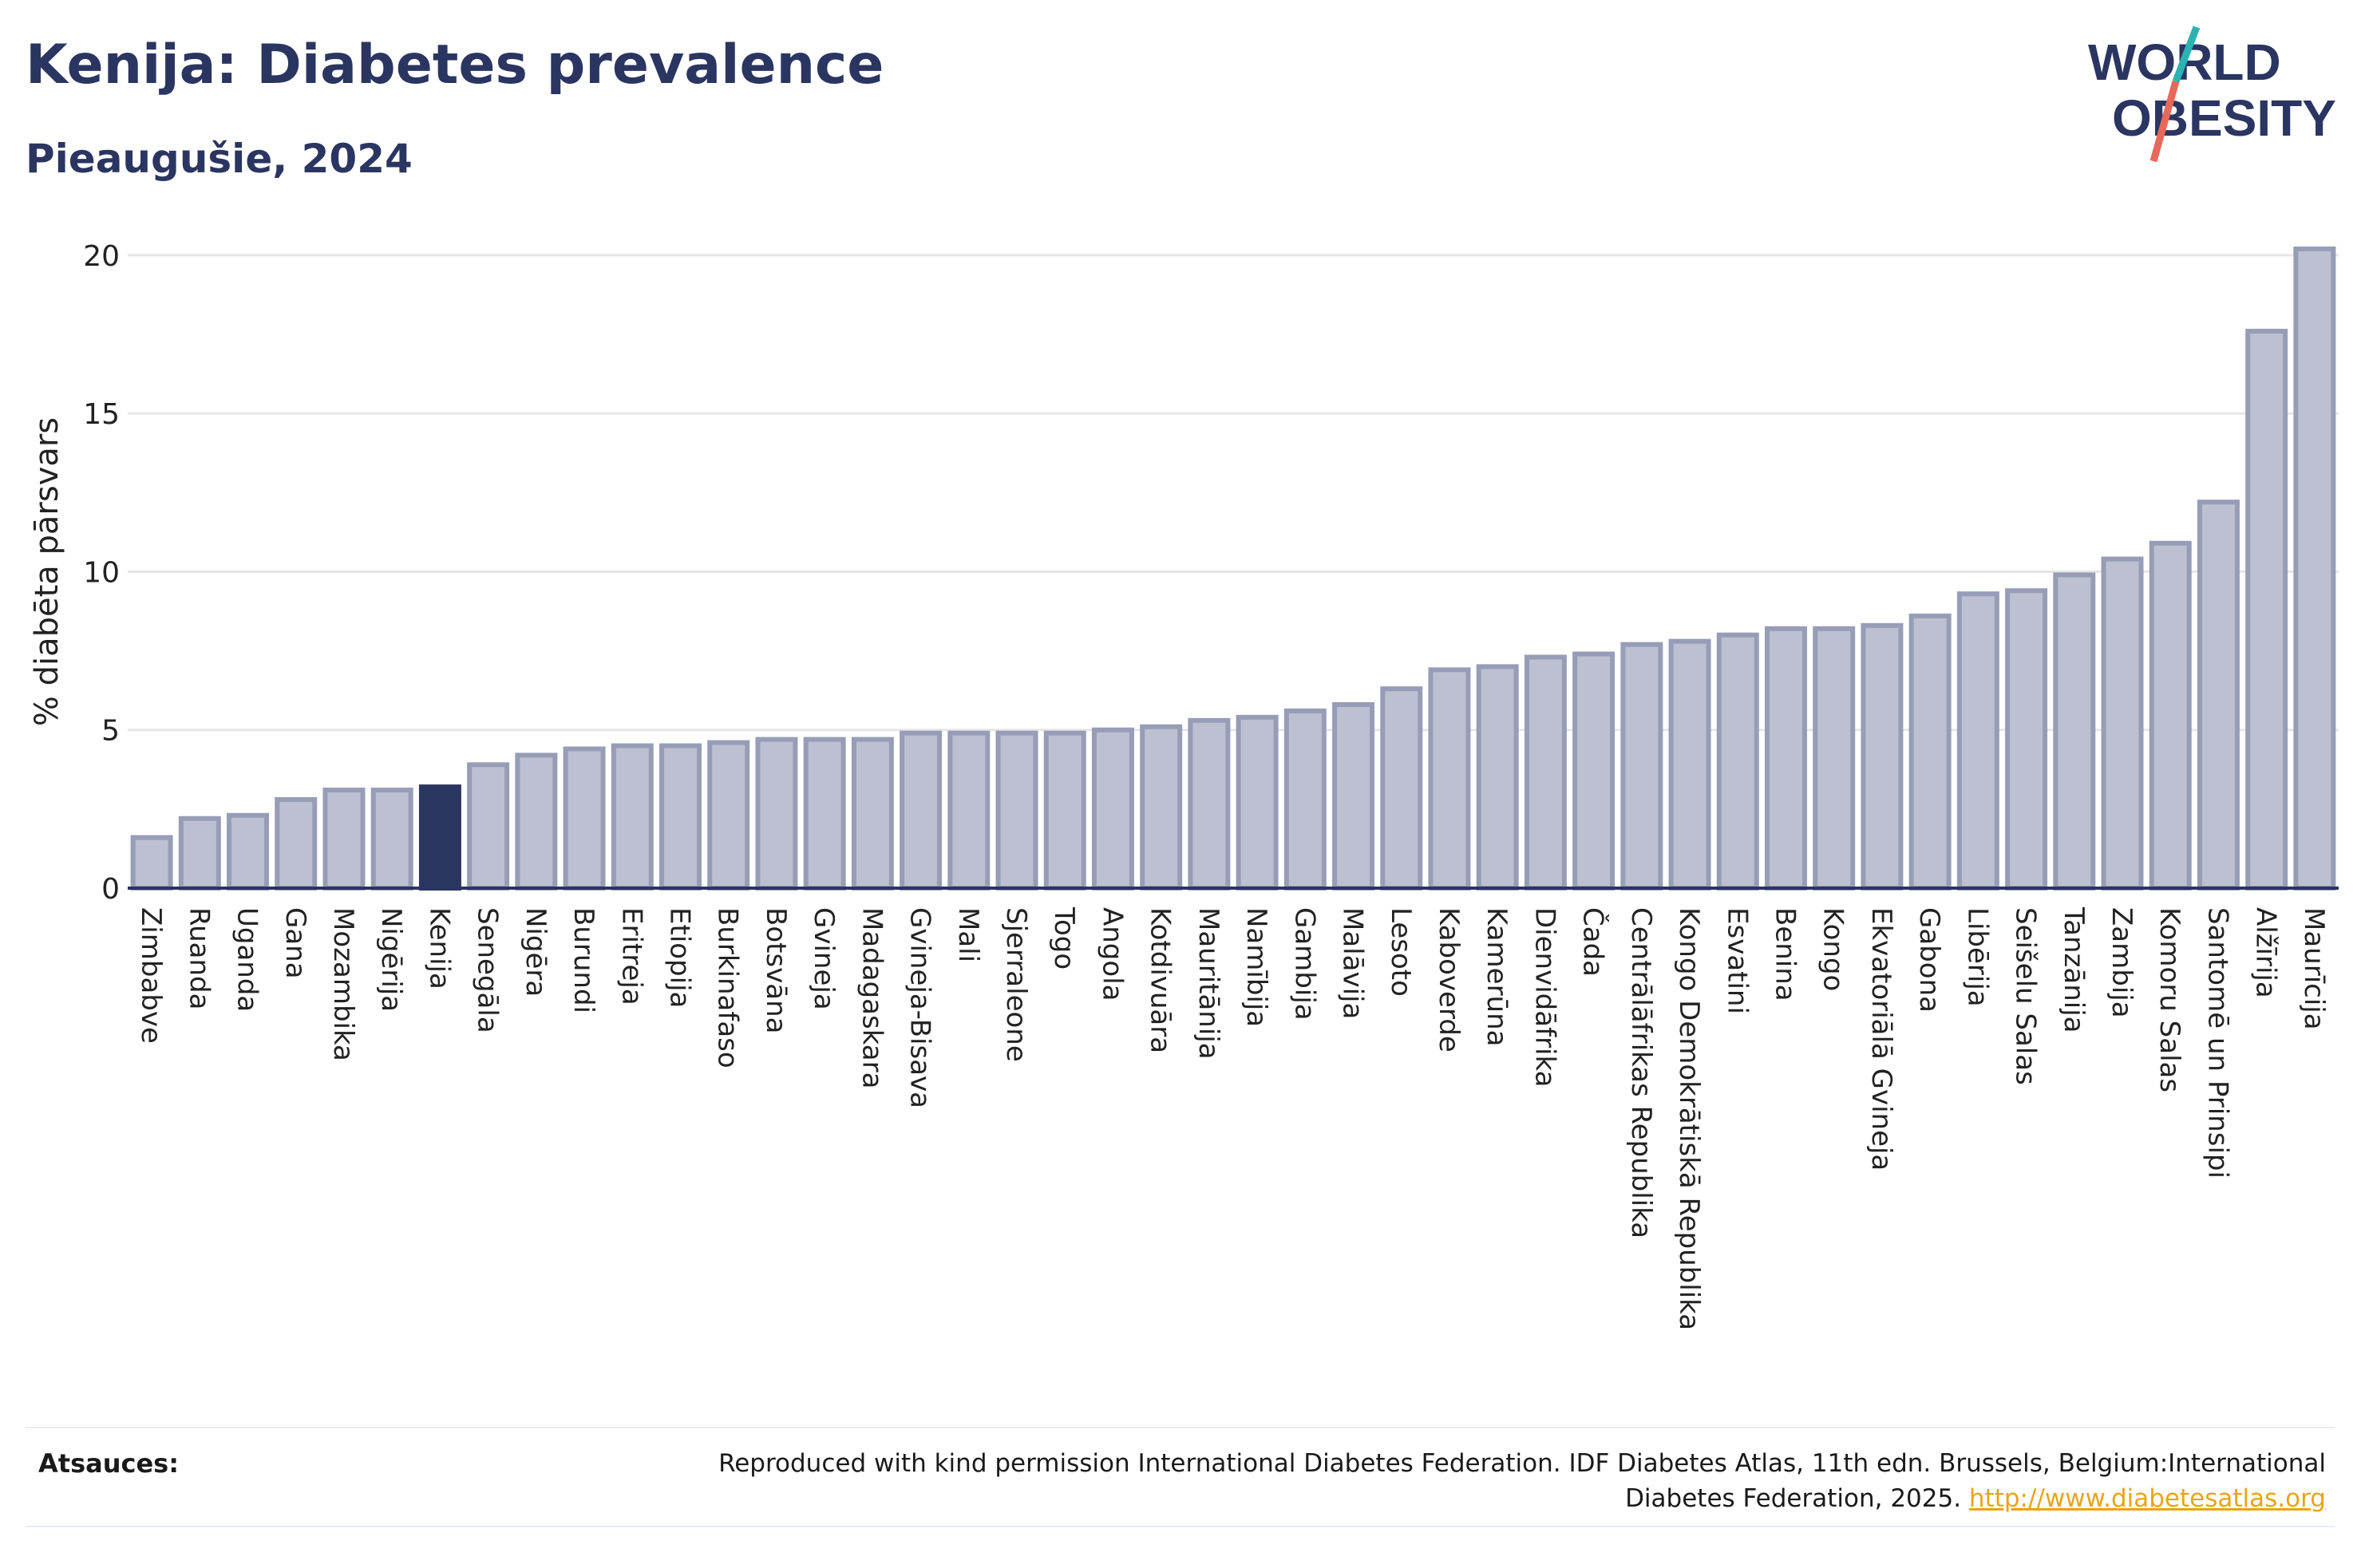 This screenshot has width=2361, height=1568. I want to click on x-tick-label: Namībija, so click(1256, 967).